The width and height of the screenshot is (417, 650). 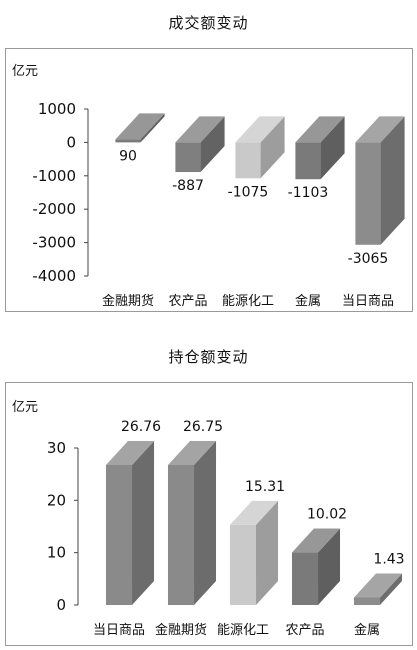 What do you see at coordinates (265, 487) in the screenshot?
I see `chart2-data-label: 15.31` at bounding box center [265, 487].